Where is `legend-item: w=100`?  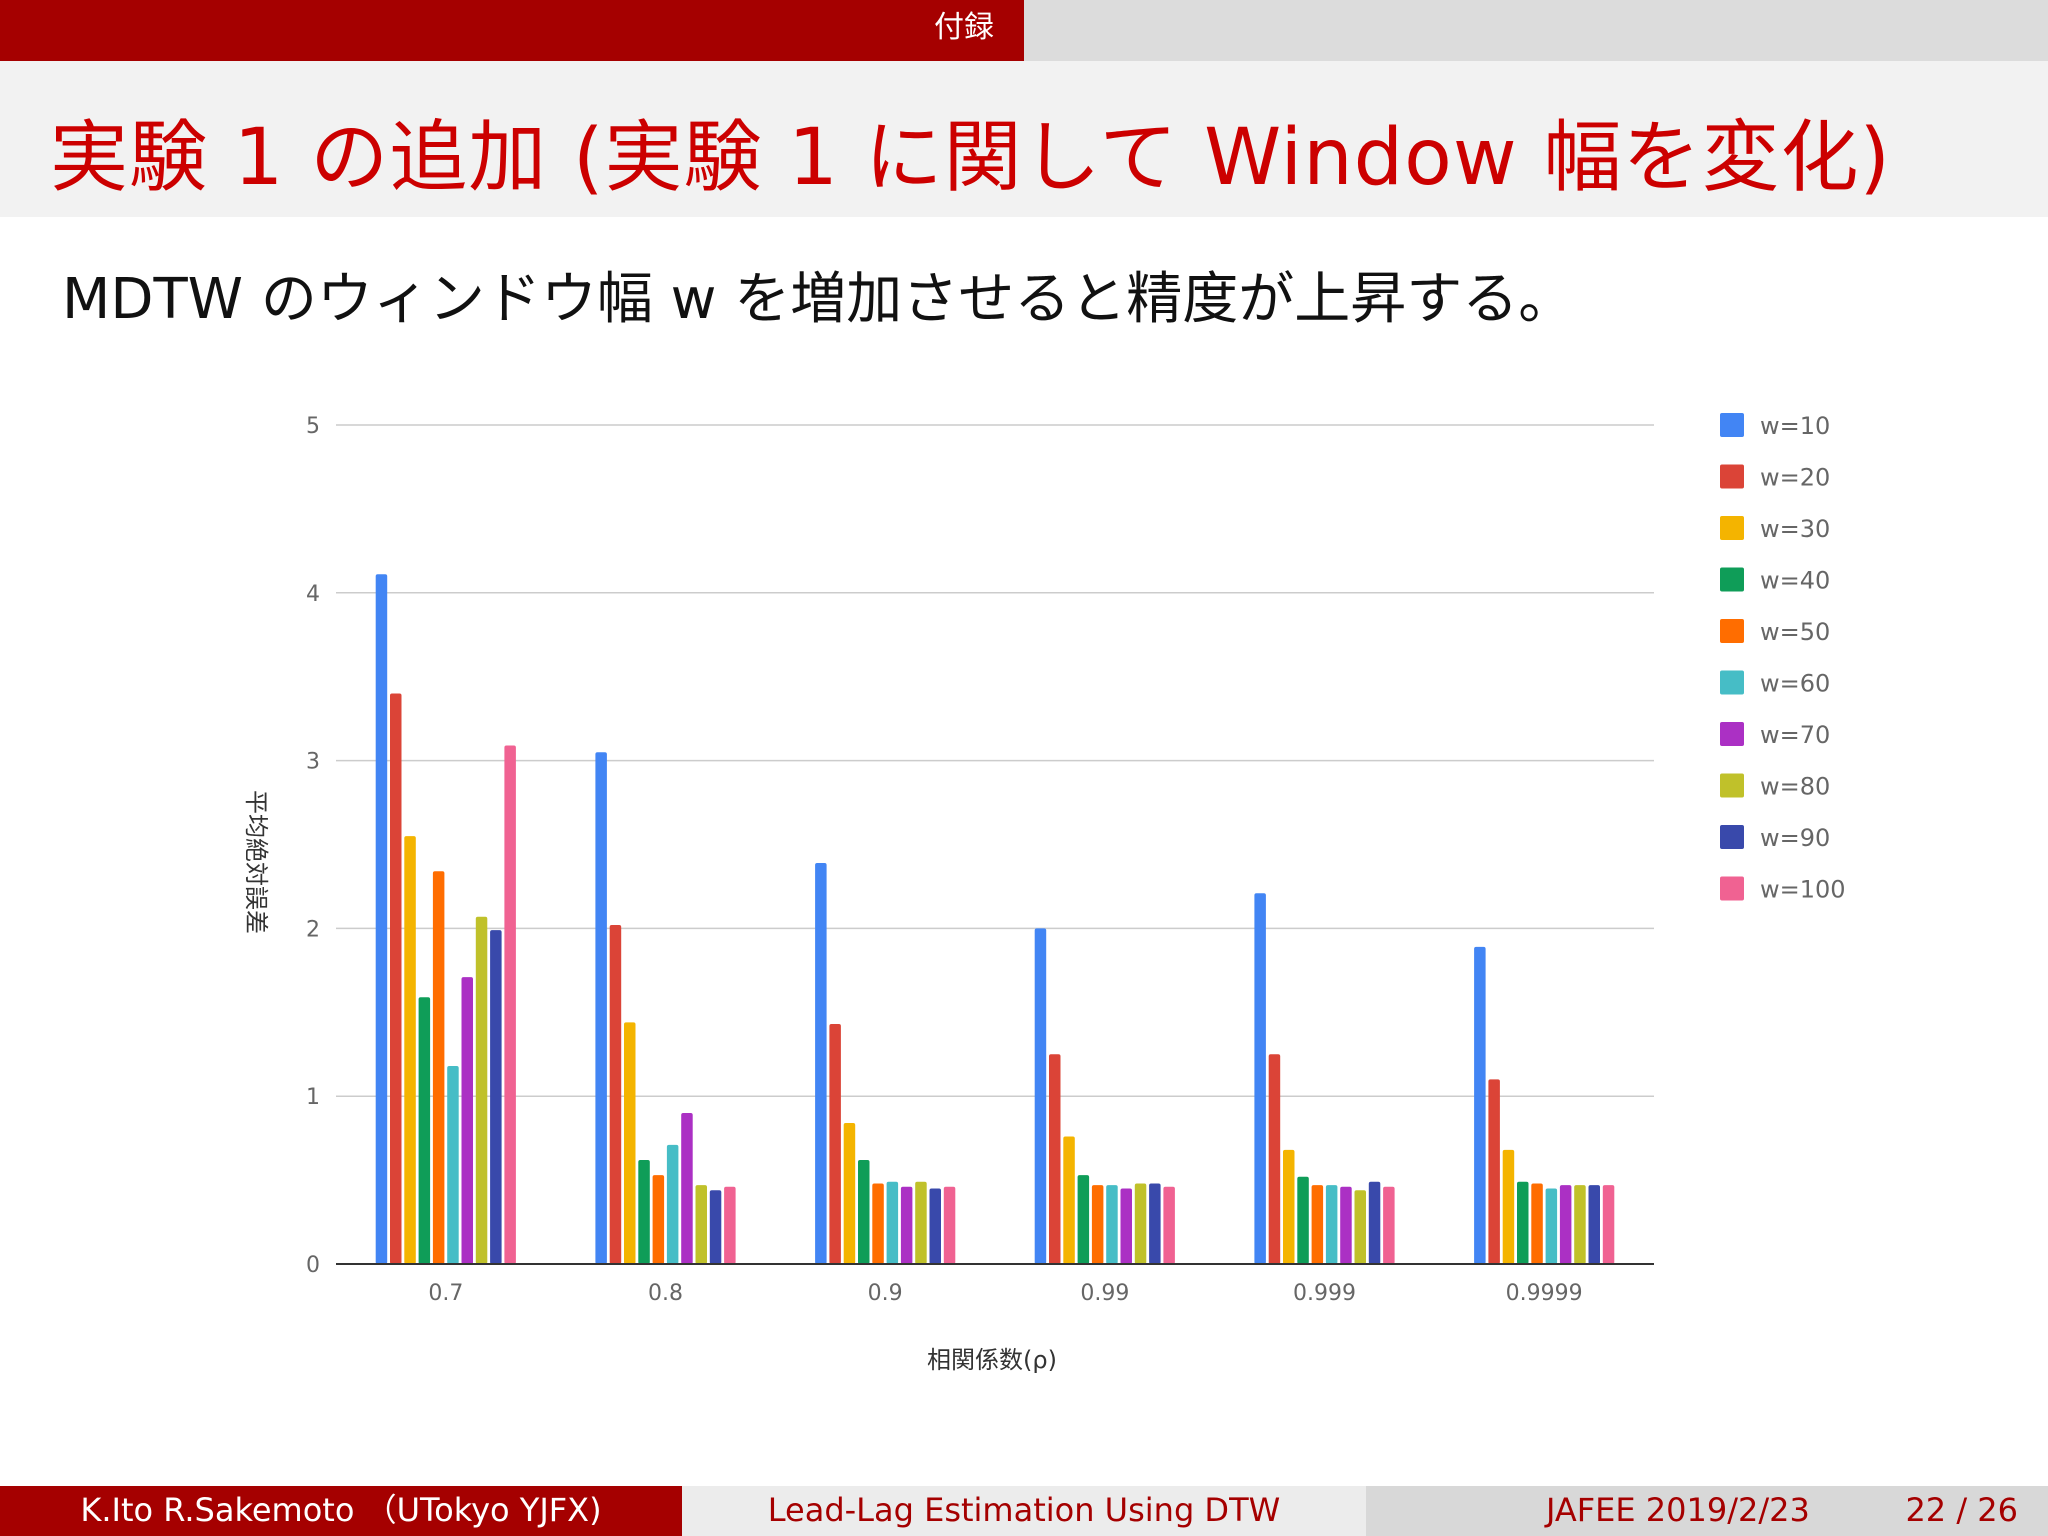
legend-item: w=100 is located at coordinates (1783, 890).